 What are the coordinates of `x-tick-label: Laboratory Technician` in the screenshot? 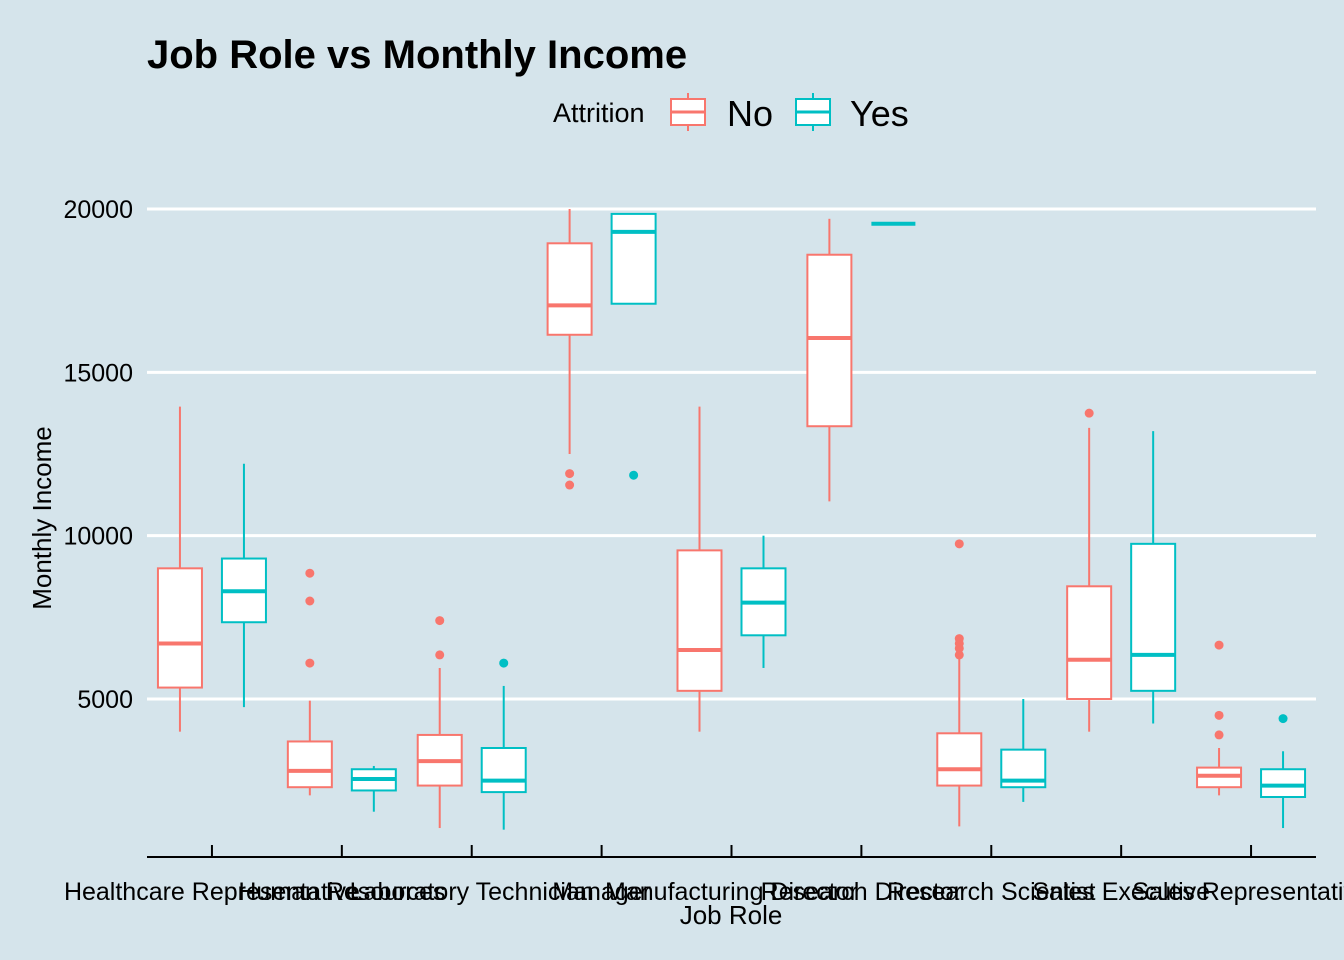 It's located at (472, 892).